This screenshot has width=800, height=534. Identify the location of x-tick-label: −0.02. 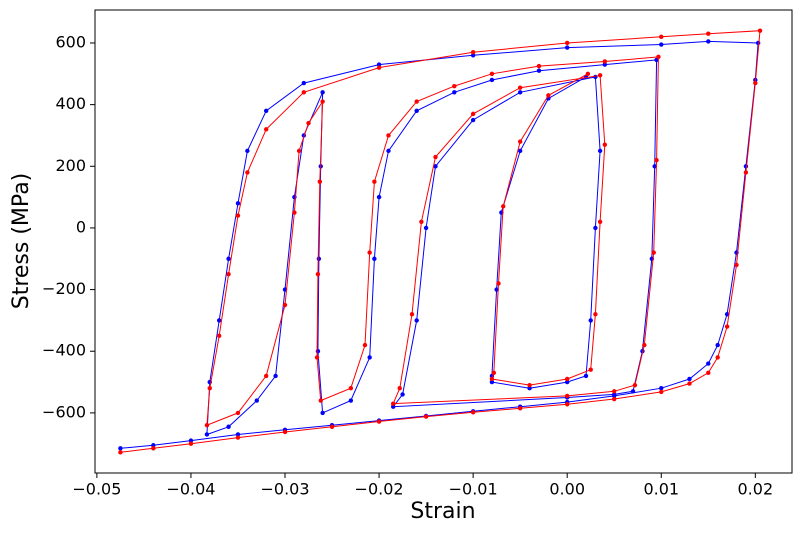
(379, 489).